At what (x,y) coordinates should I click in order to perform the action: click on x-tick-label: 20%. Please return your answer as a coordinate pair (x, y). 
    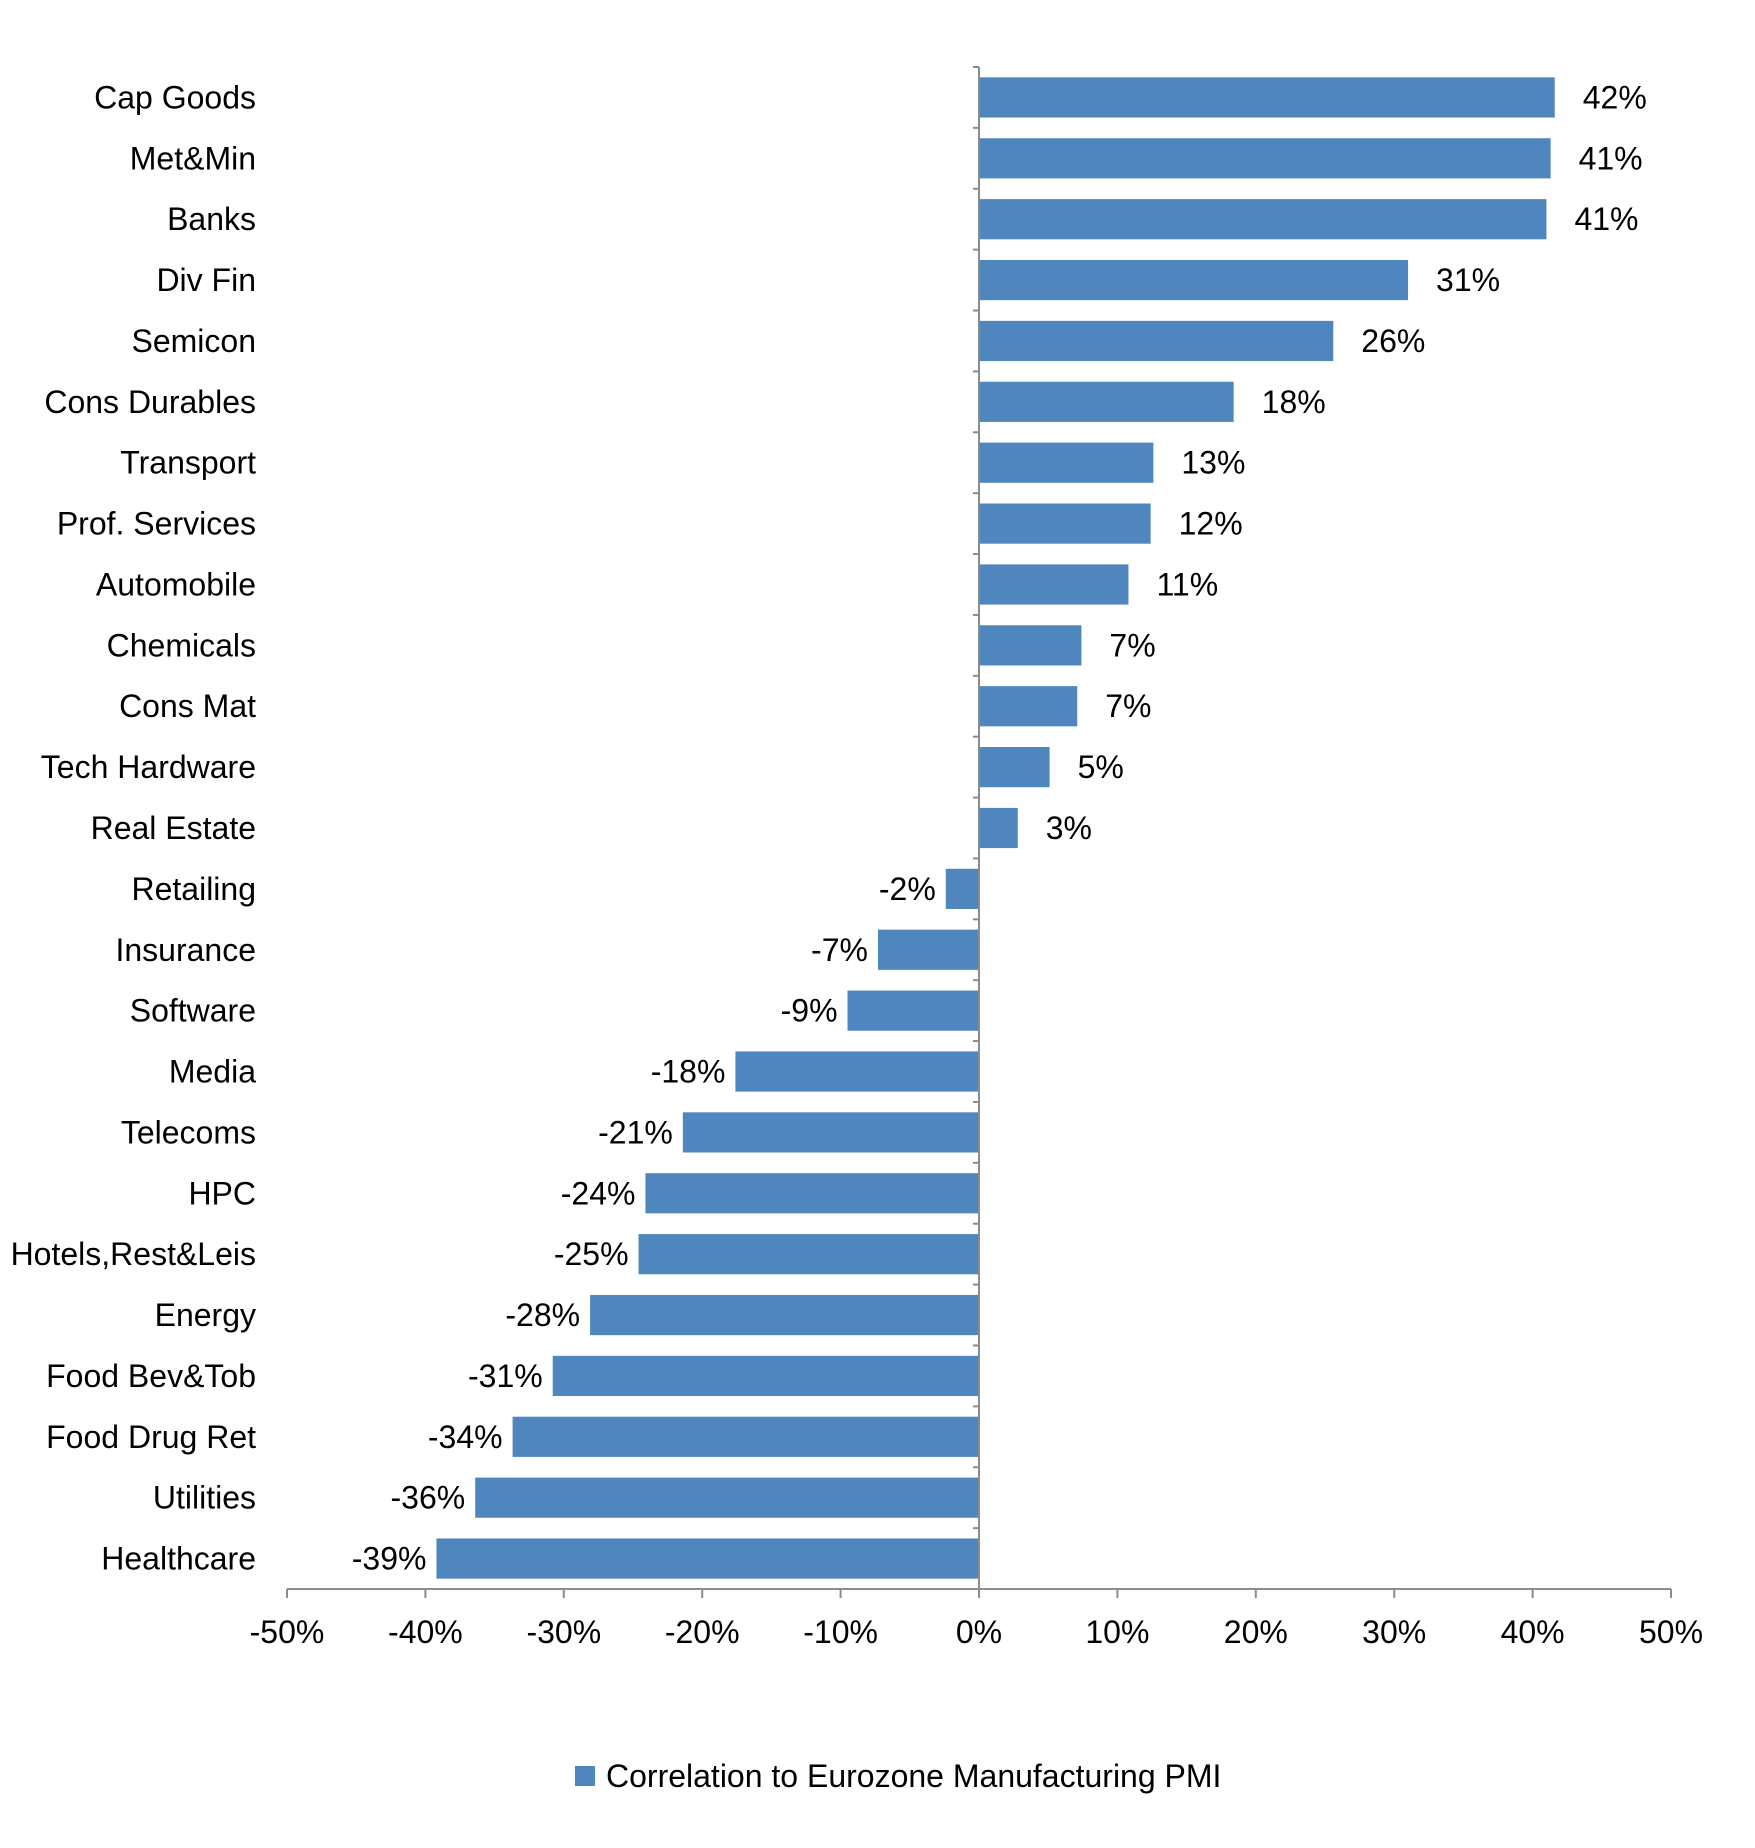
    Looking at the image, I should click on (1256, 1632).